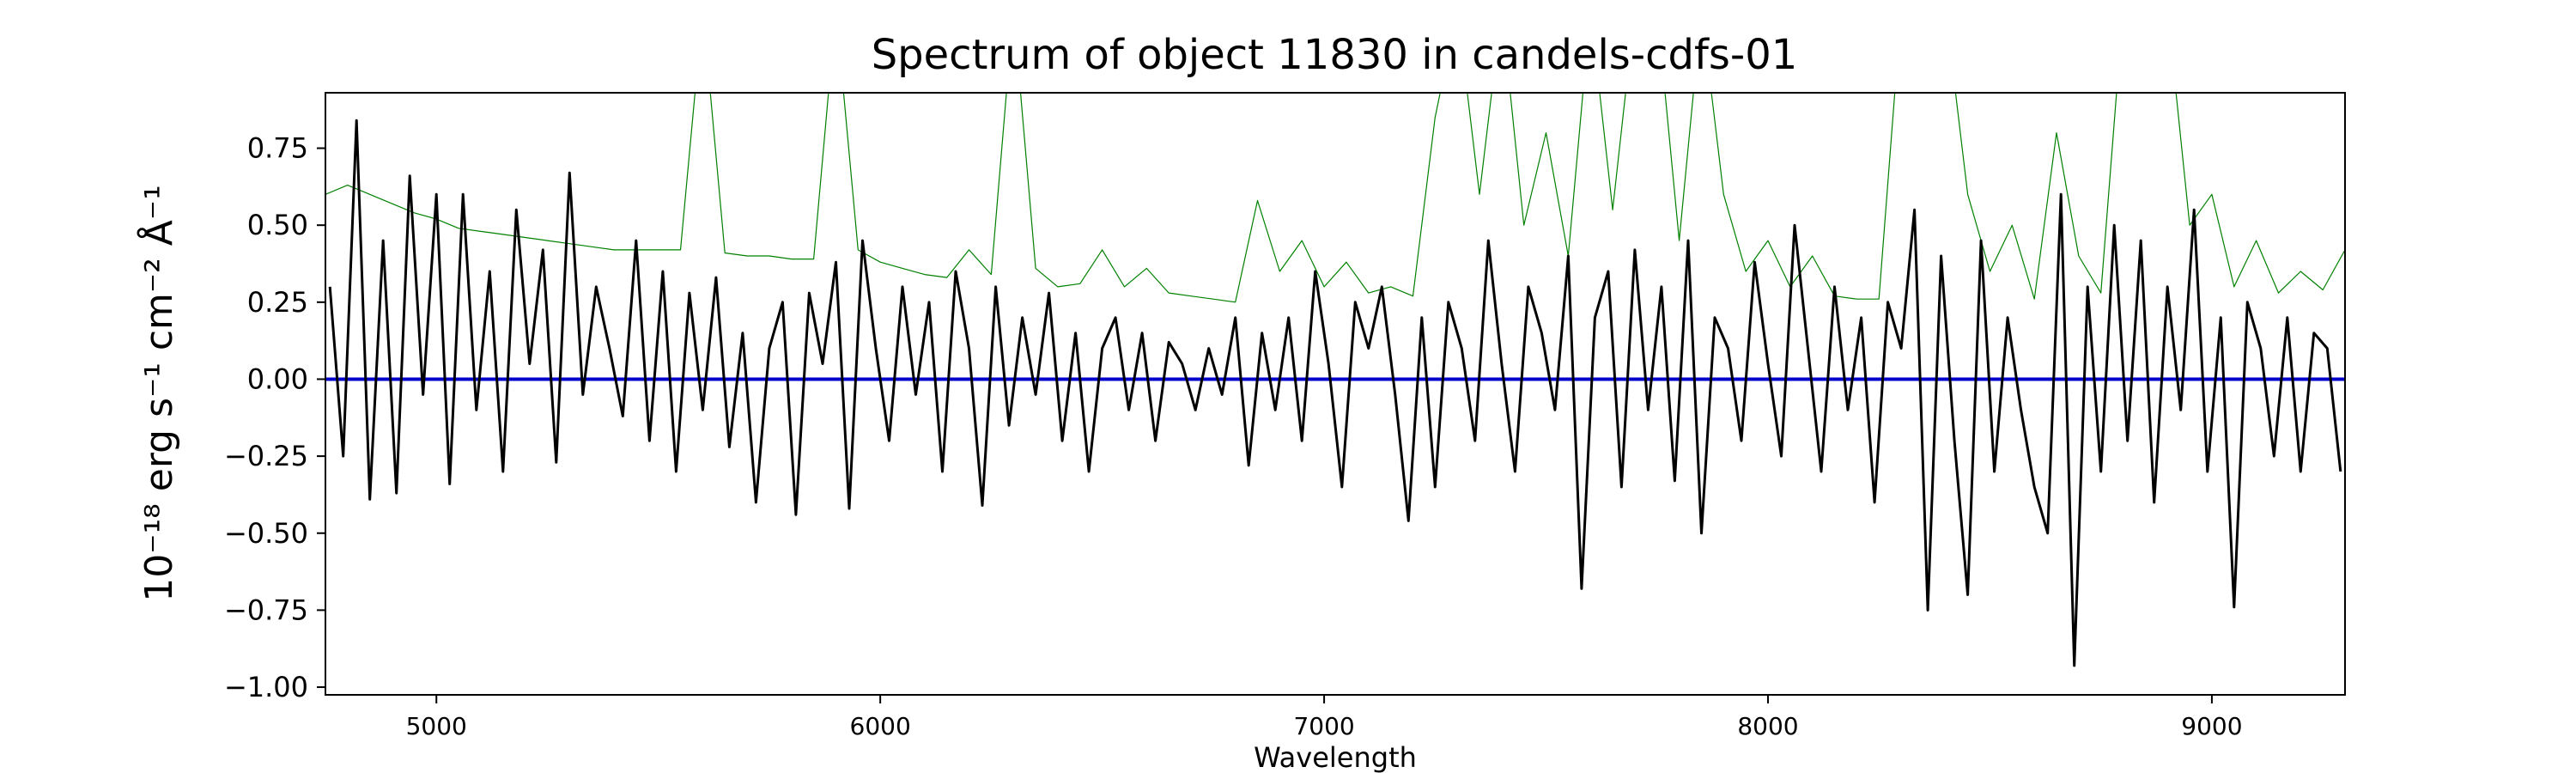 The image size is (2576, 773). What do you see at coordinates (274, 417) in the screenshot?
I see `y-axis: 0.75 0.50 0.25 0.00 −0.25 −0.50 −0.75 −1.00` at bounding box center [274, 417].